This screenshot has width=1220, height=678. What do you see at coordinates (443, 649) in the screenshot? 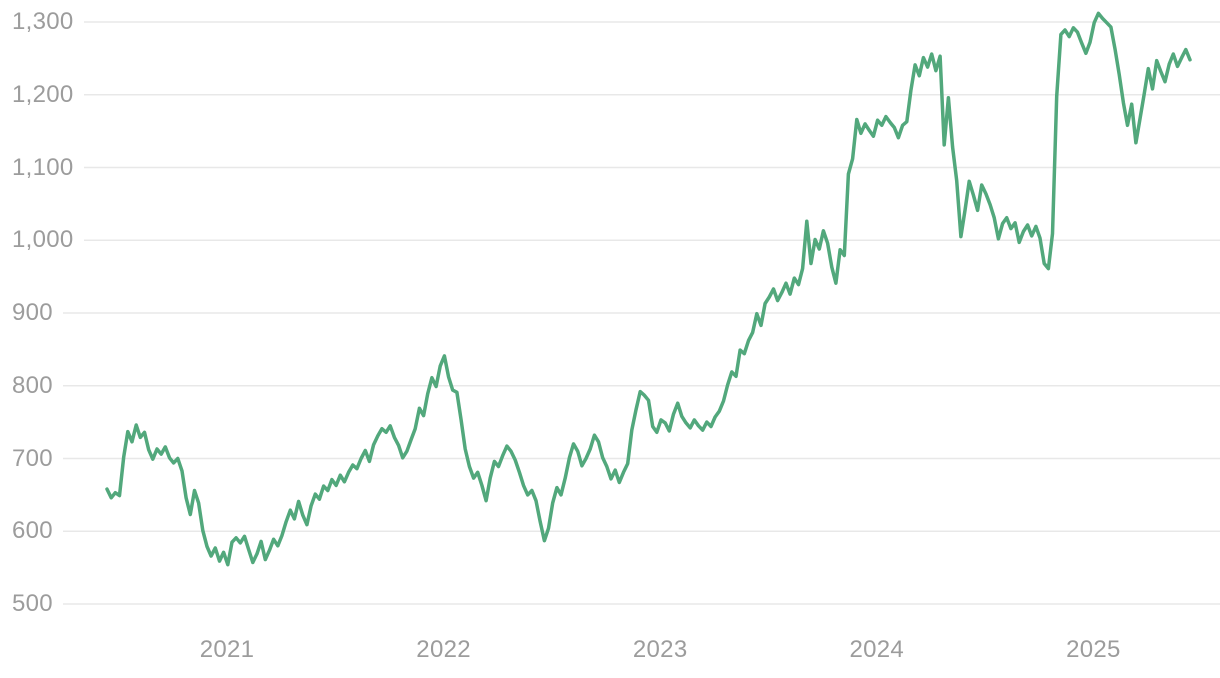
I see `x-axis-label: 2022` at bounding box center [443, 649].